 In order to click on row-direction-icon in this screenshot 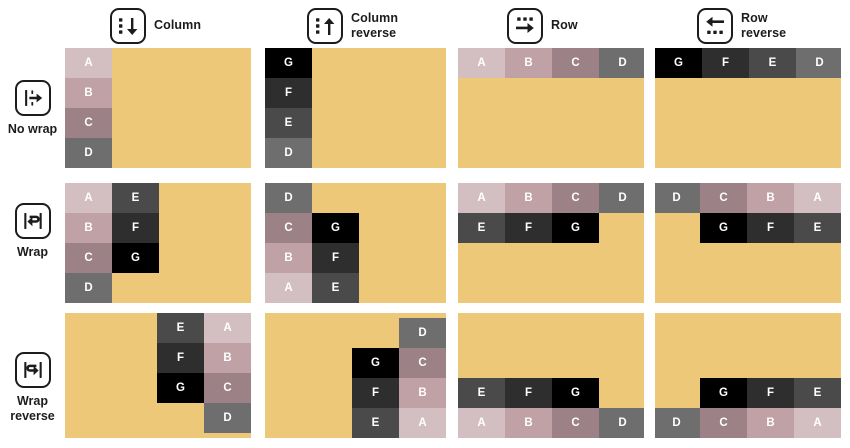, I will do `click(525, 26)`.